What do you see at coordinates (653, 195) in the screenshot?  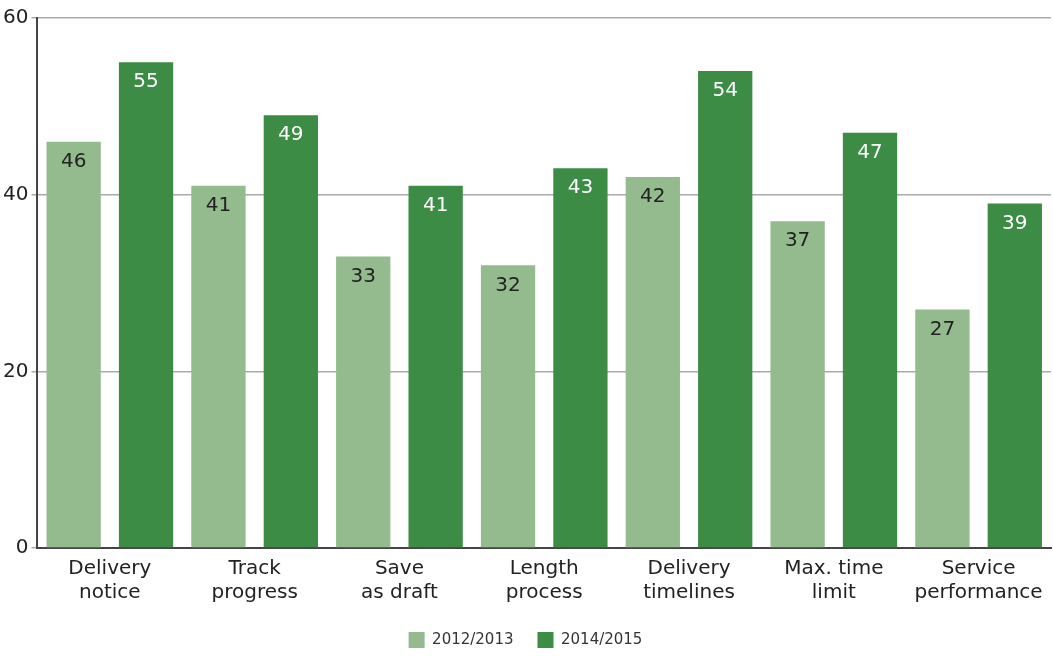 I see `data-label: 42` at bounding box center [653, 195].